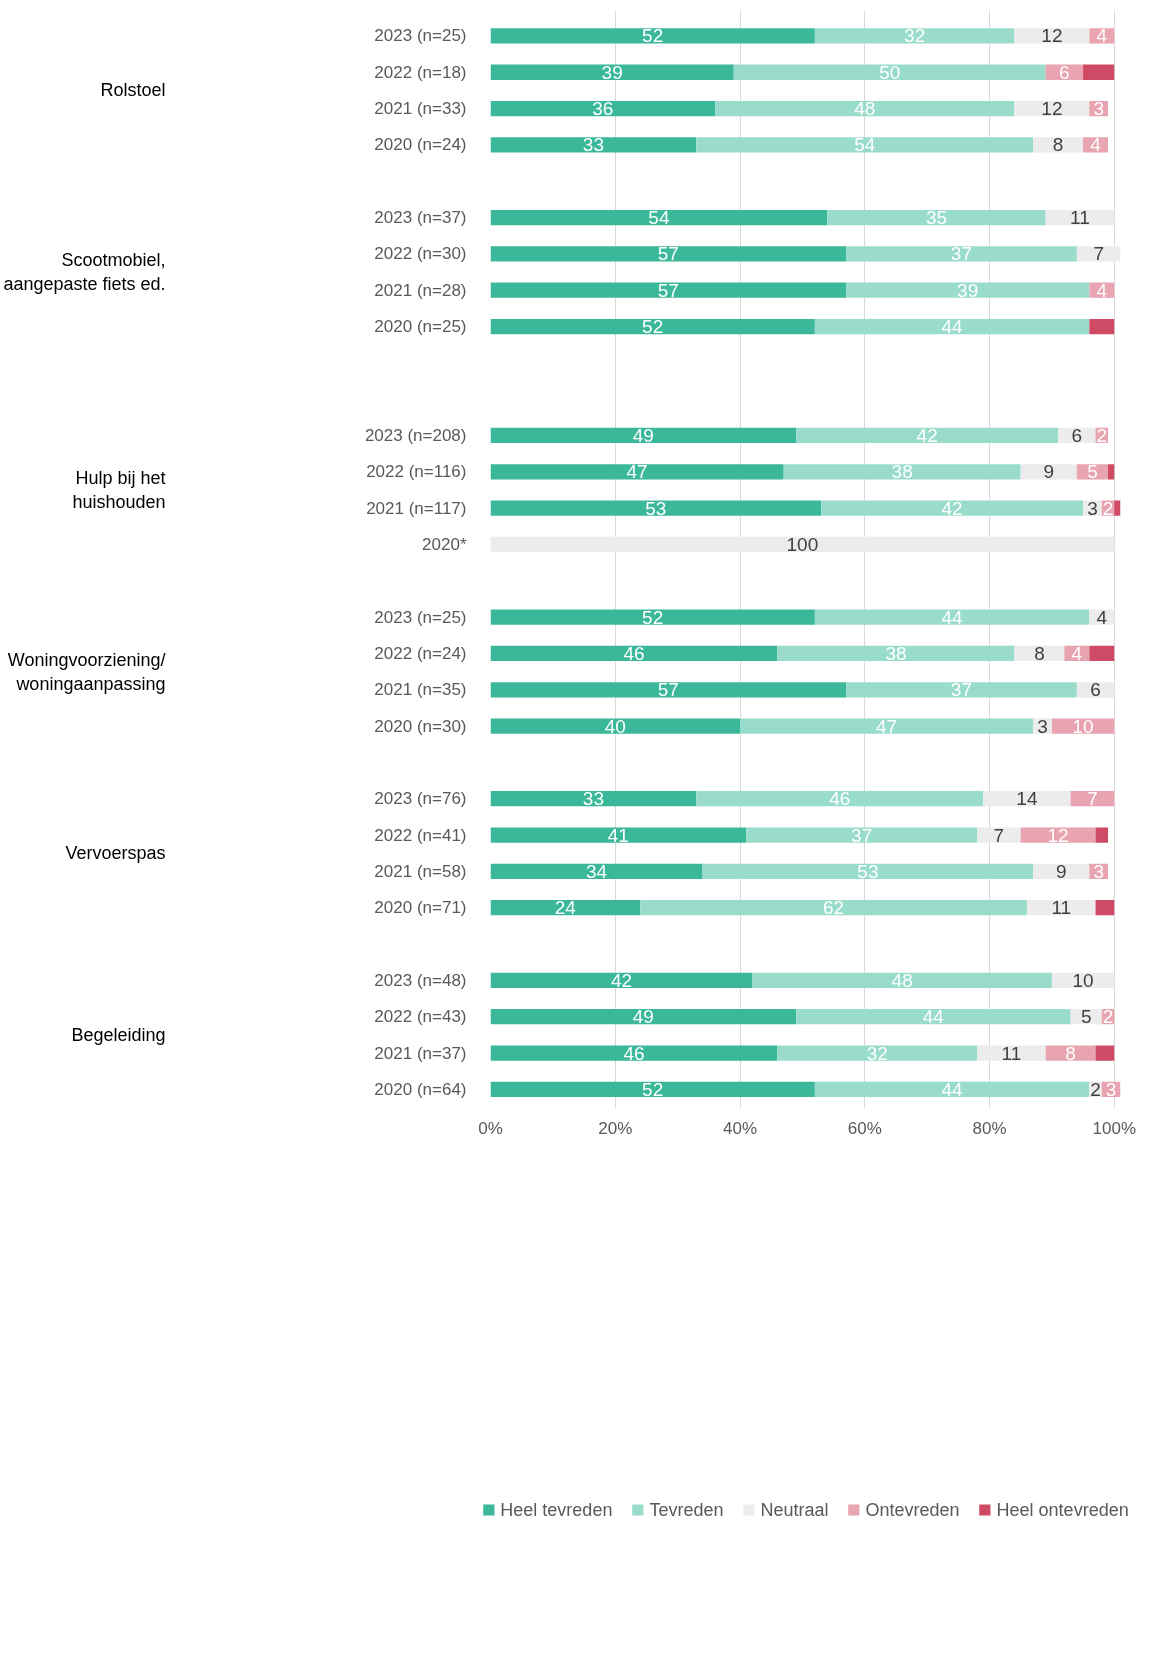  I want to click on data-label: 46, so click(634, 653).